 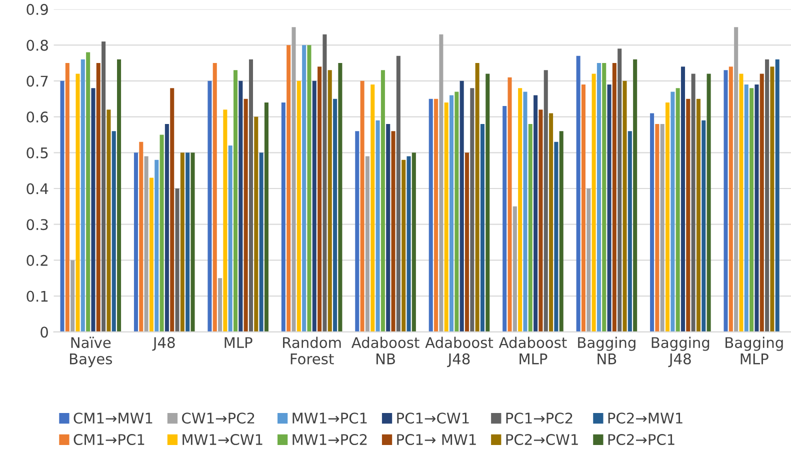 I want to click on x-tick-label: Bagging MLP, so click(x=754, y=350).